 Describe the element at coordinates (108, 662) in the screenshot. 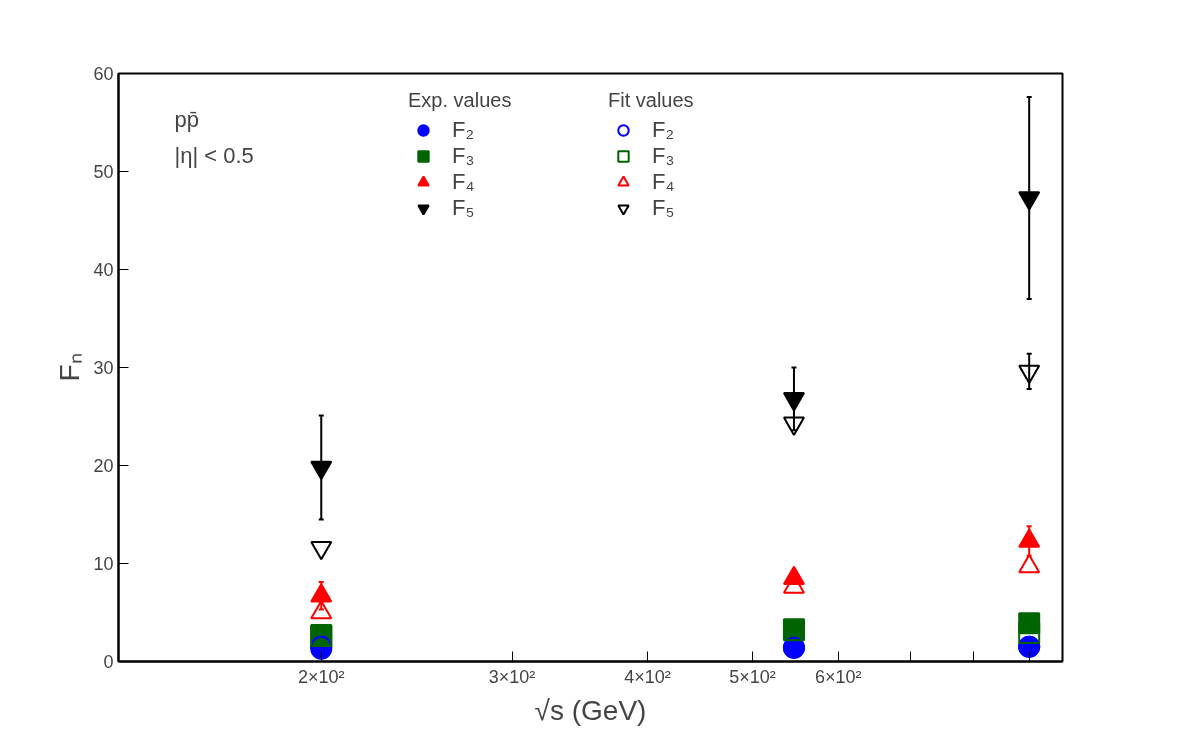

I see `y-tick-label: 0` at that location.